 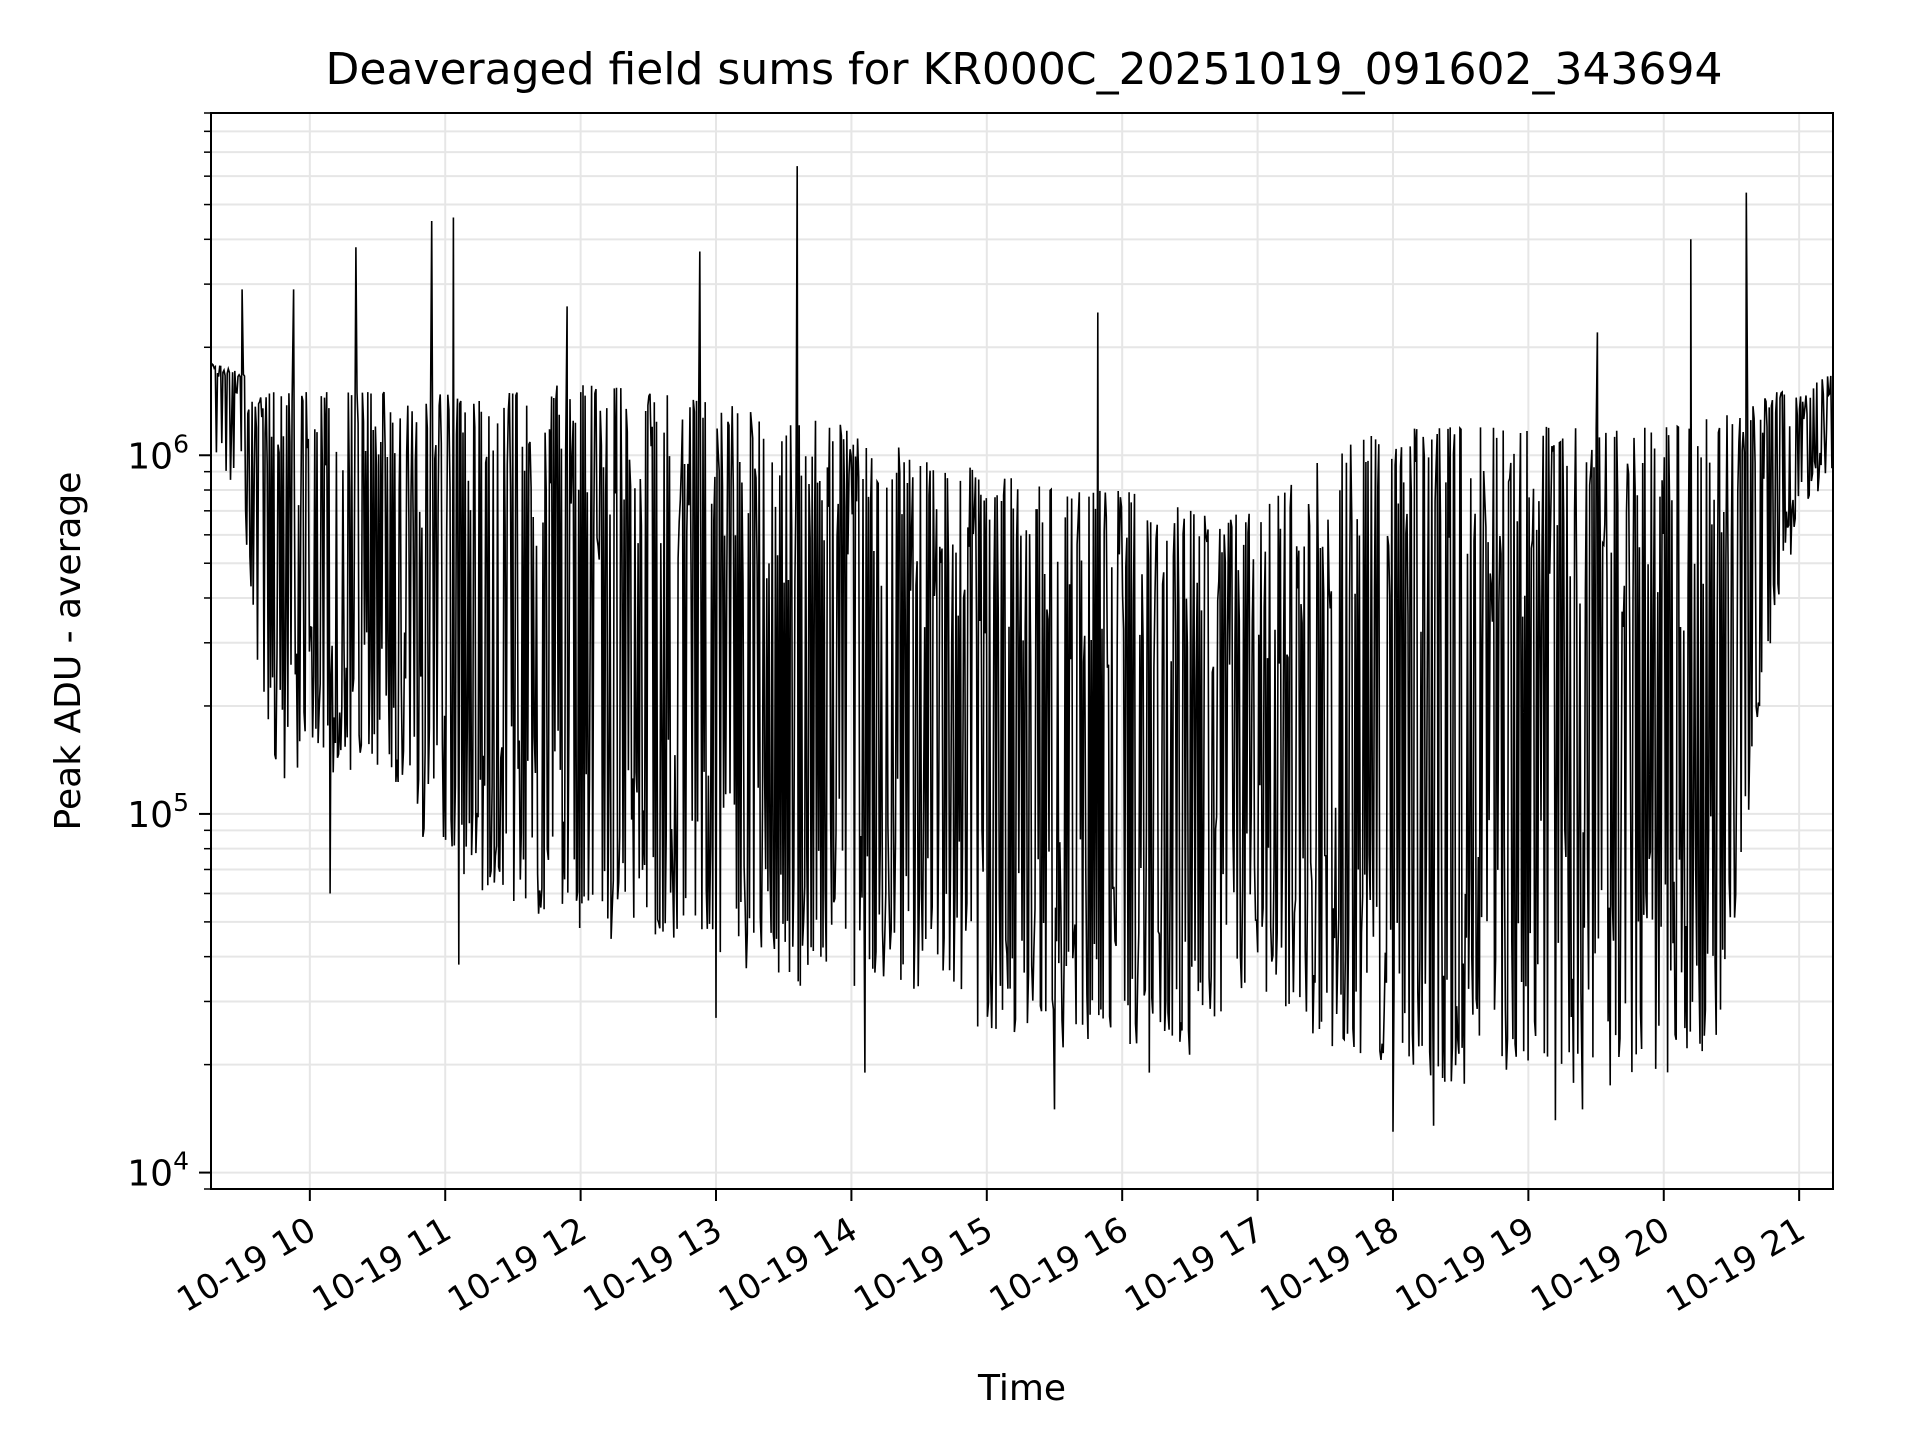 What do you see at coordinates (1021, 1388) in the screenshot?
I see `x-axis-label: Time` at bounding box center [1021, 1388].